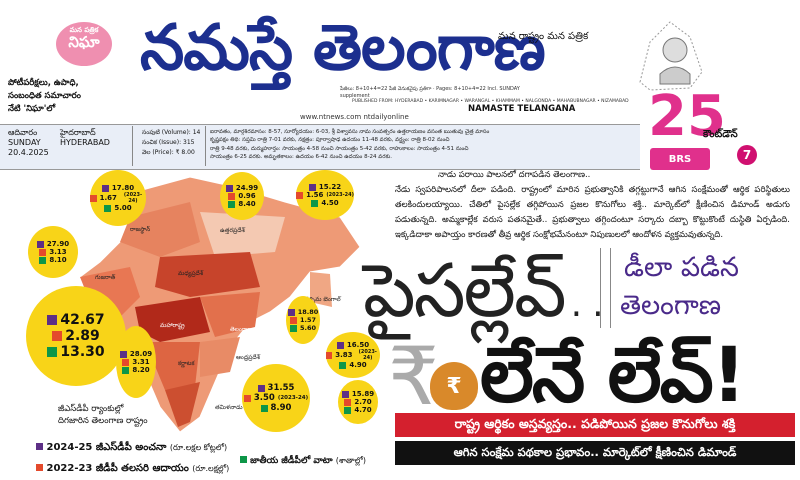  I want to click on legend-per-capita: 2022-23 జీడీపీ తలసరి ఆదాయం (రూ.లక్షల్లో), so click(132, 469).